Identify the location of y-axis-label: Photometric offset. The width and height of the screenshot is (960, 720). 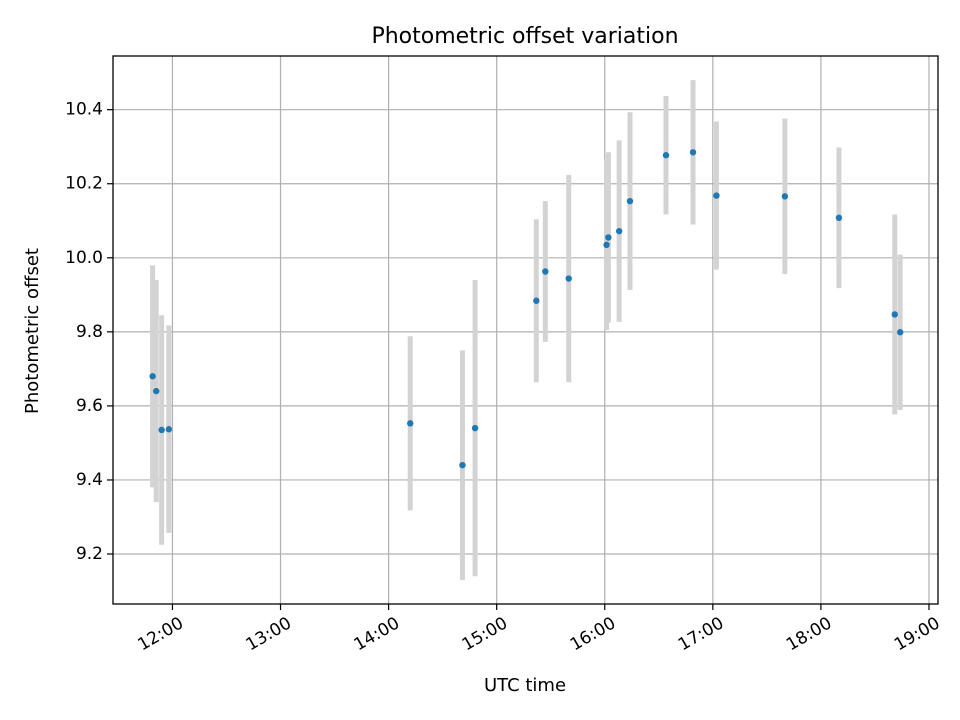
(32, 331).